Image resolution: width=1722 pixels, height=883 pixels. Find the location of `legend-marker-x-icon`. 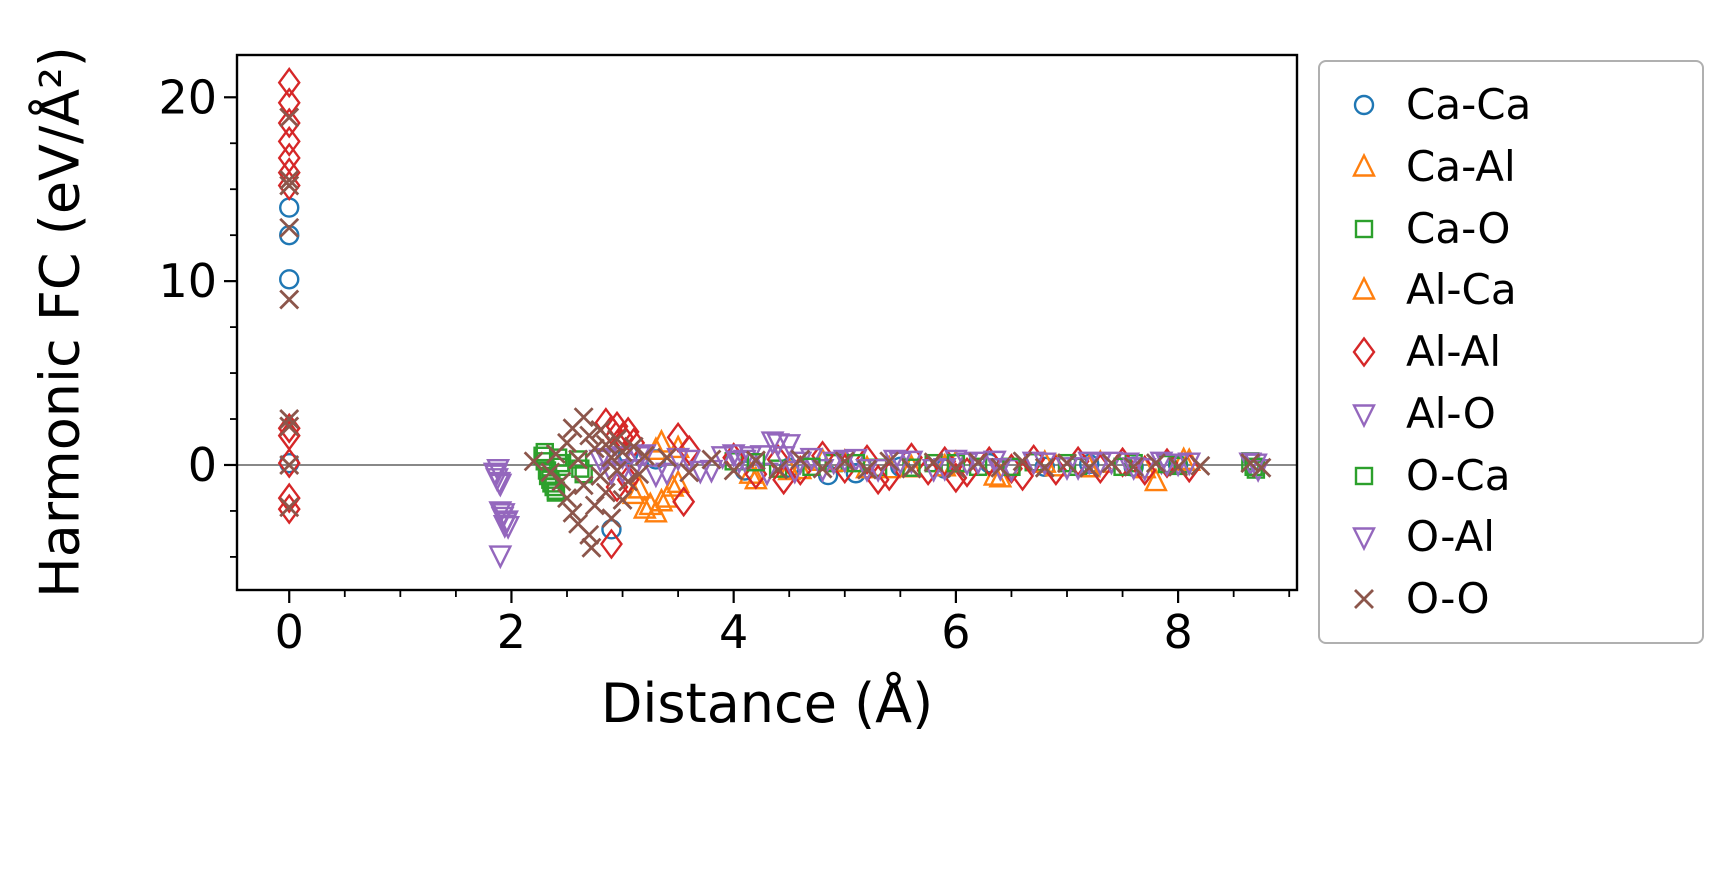

legend-marker-x-icon is located at coordinates (1364, 599).